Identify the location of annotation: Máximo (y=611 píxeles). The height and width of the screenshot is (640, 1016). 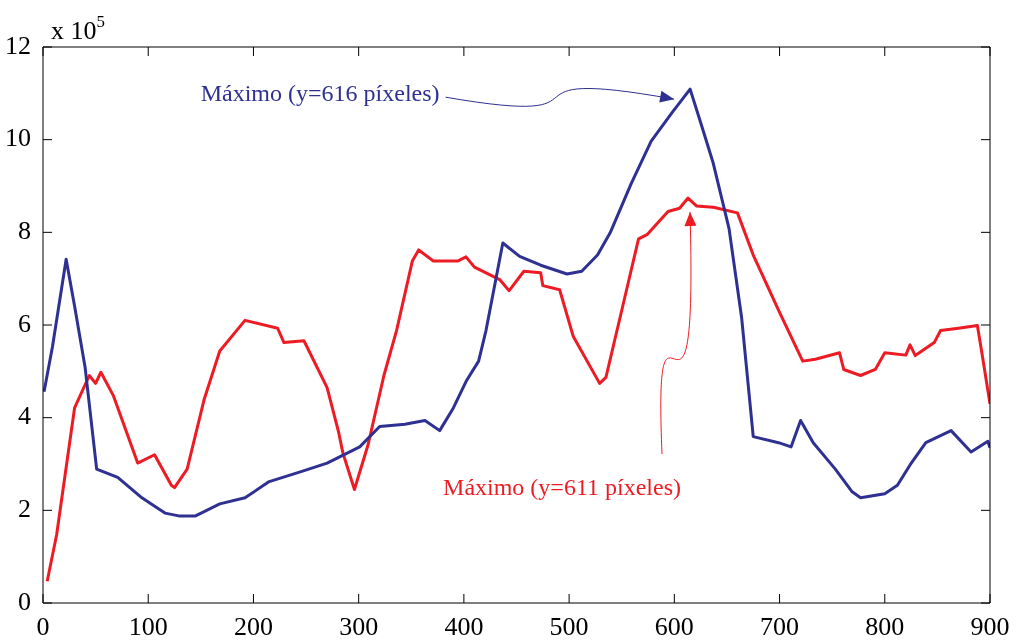
(562, 487).